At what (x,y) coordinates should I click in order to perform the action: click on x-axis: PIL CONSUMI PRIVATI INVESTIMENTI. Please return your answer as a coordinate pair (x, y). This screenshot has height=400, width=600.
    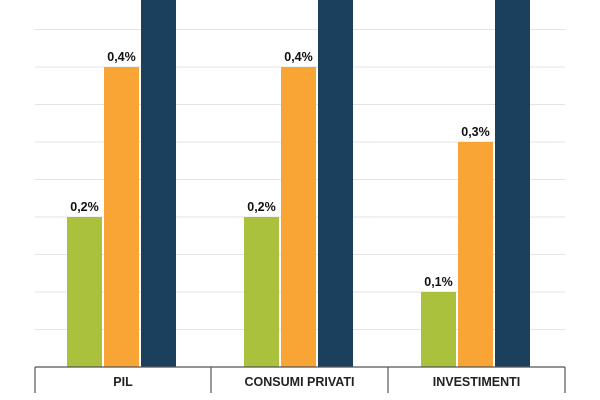
    Looking at the image, I should click on (300, 379).